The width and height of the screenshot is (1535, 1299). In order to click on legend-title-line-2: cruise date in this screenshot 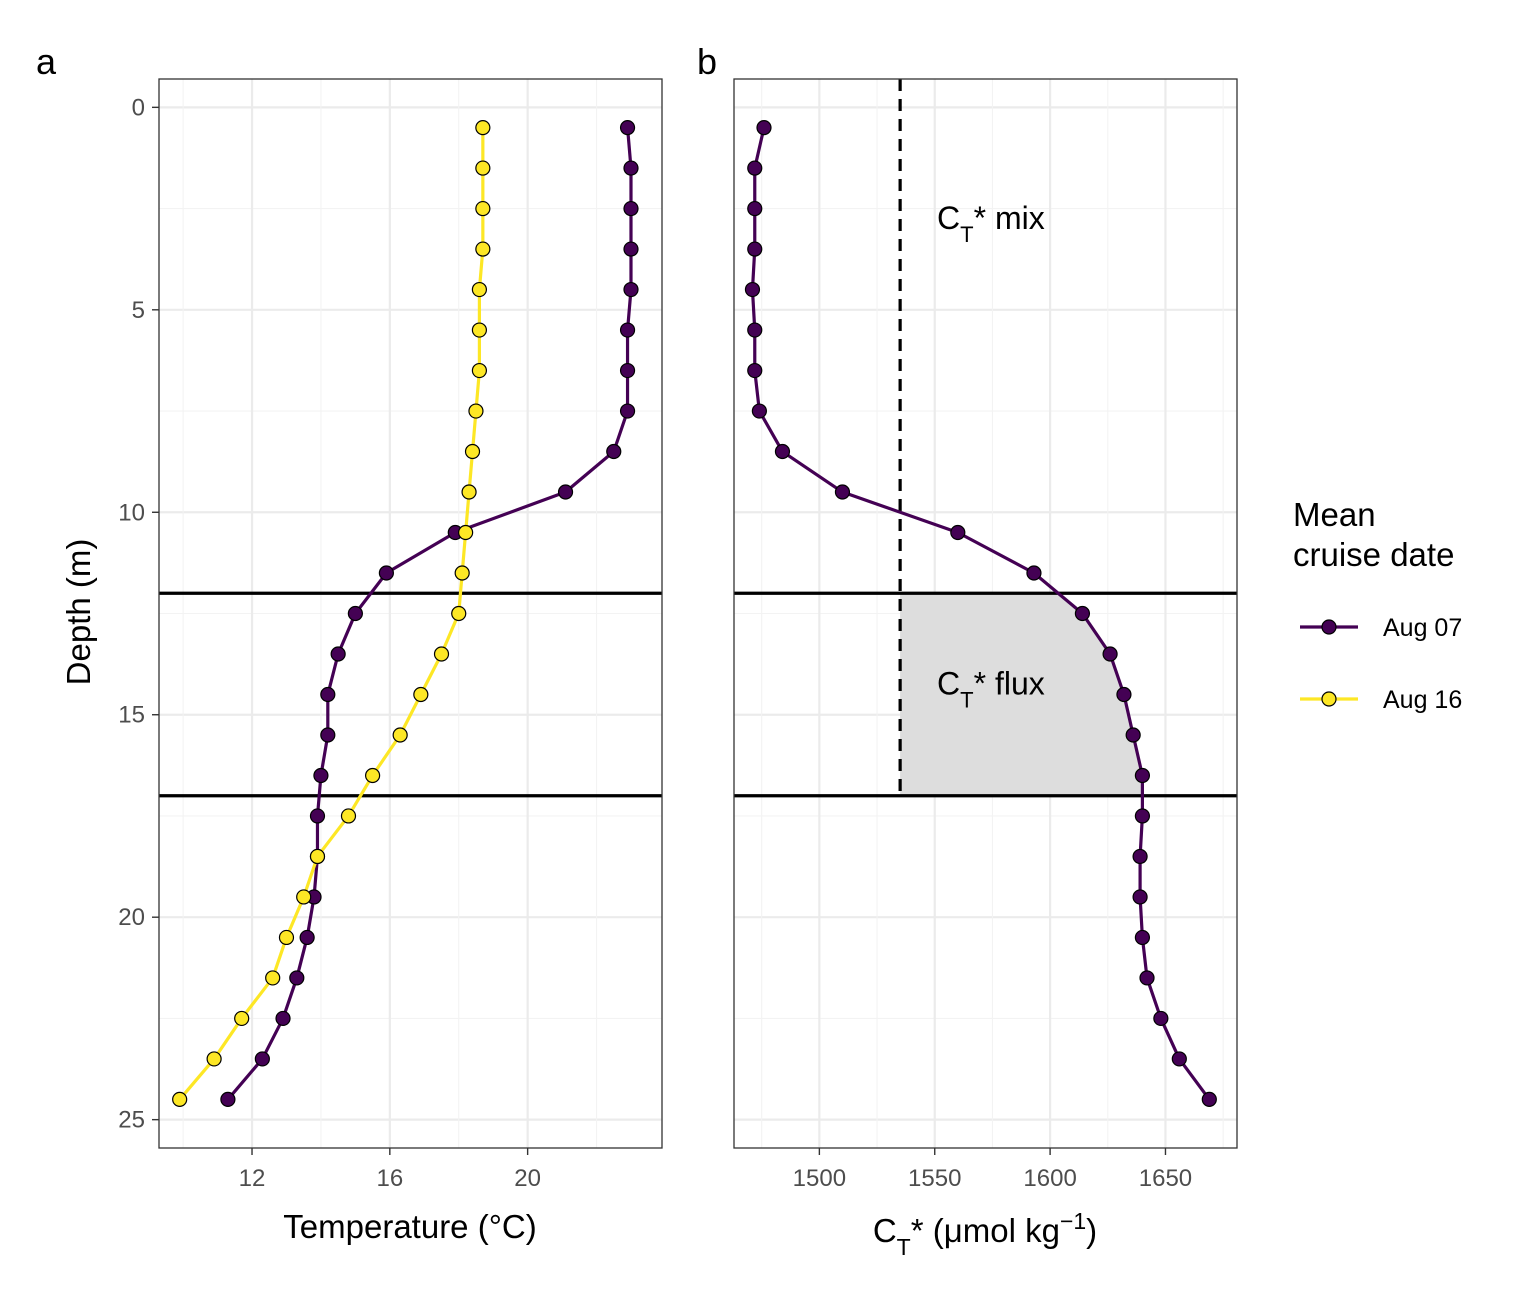, I will do `click(1373, 554)`.